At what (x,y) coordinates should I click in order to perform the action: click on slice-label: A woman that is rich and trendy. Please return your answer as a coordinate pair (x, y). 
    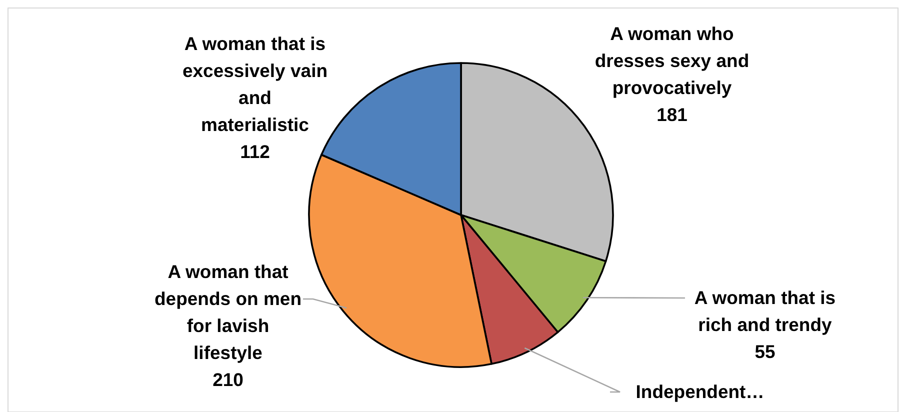
    Looking at the image, I should click on (765, 311).